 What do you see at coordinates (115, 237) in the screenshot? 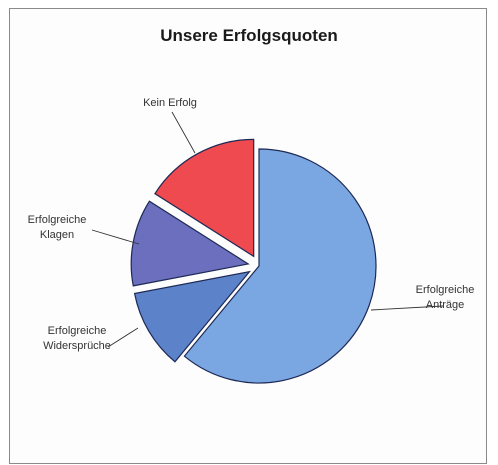
I see `leader-line-klagen` at bounding box center [115, 237].